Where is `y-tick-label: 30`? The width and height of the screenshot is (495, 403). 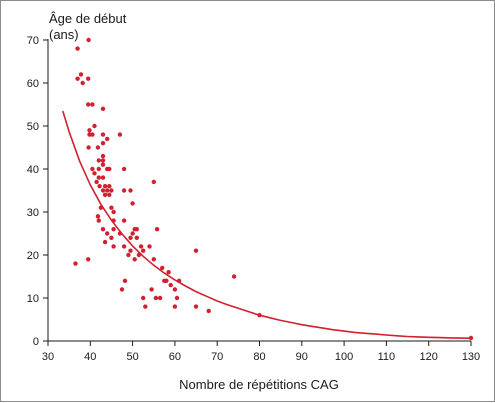 y-tick-label: 30 is located at coordinates (33, 213).